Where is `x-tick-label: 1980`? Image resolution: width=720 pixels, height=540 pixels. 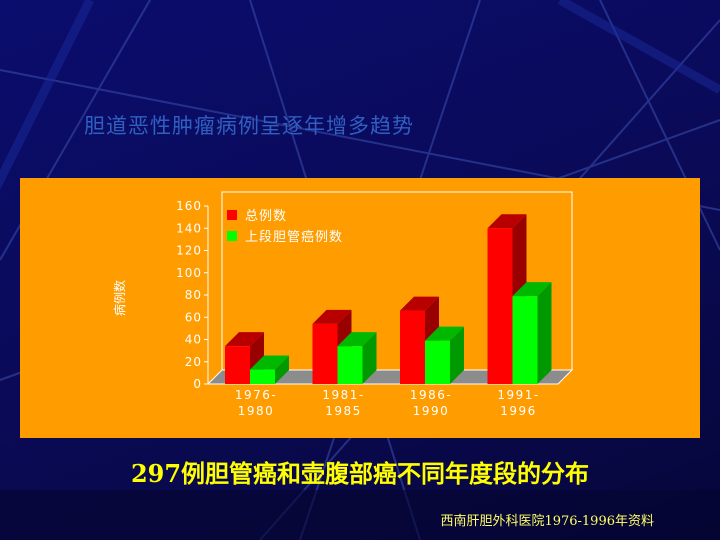 x-tick-label: 1980 is located at coordinates (256, 411).